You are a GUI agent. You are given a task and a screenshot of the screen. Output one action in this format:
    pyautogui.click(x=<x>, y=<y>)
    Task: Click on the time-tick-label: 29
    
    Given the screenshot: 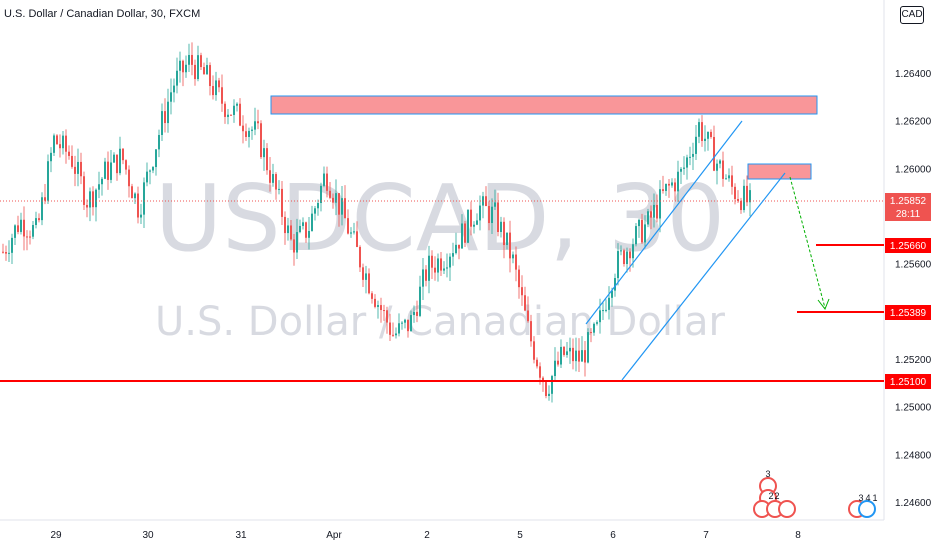 What is the action you would take?
    pyautogui.click(x=56, y=535)
    